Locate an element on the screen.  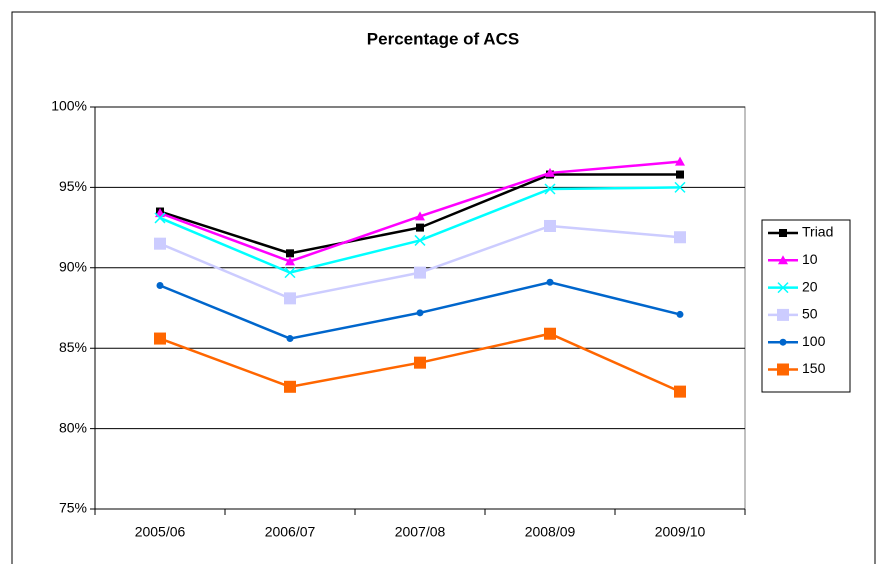
x-tick-label: 2008/09 is located at coordinates (550, 532).